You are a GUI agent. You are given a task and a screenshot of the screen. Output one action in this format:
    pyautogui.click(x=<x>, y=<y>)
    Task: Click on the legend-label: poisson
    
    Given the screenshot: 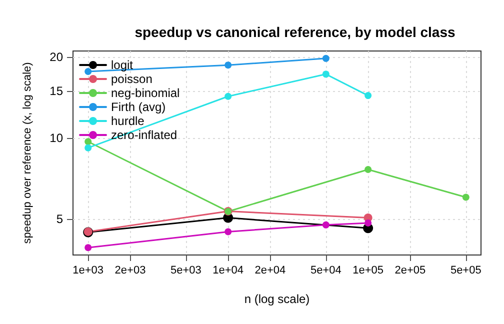 What is the action you would take?
    pyautogui.click(x=131, y=79)
    